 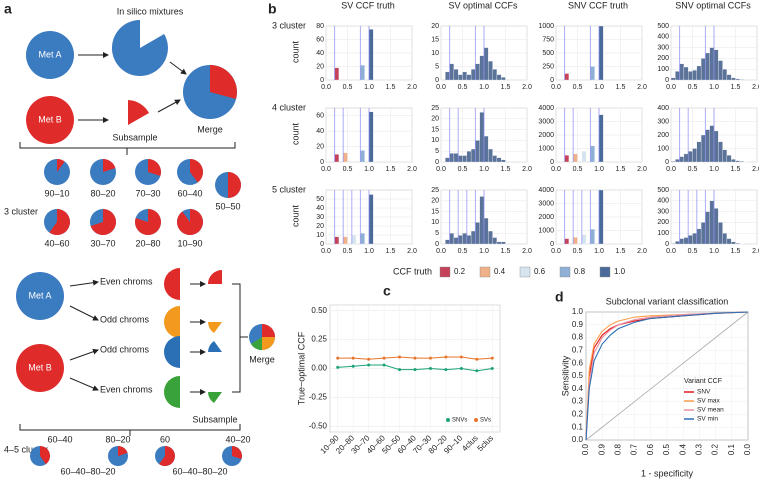 I want to click on y-tick-label: 30, so click(x=320, y=217).